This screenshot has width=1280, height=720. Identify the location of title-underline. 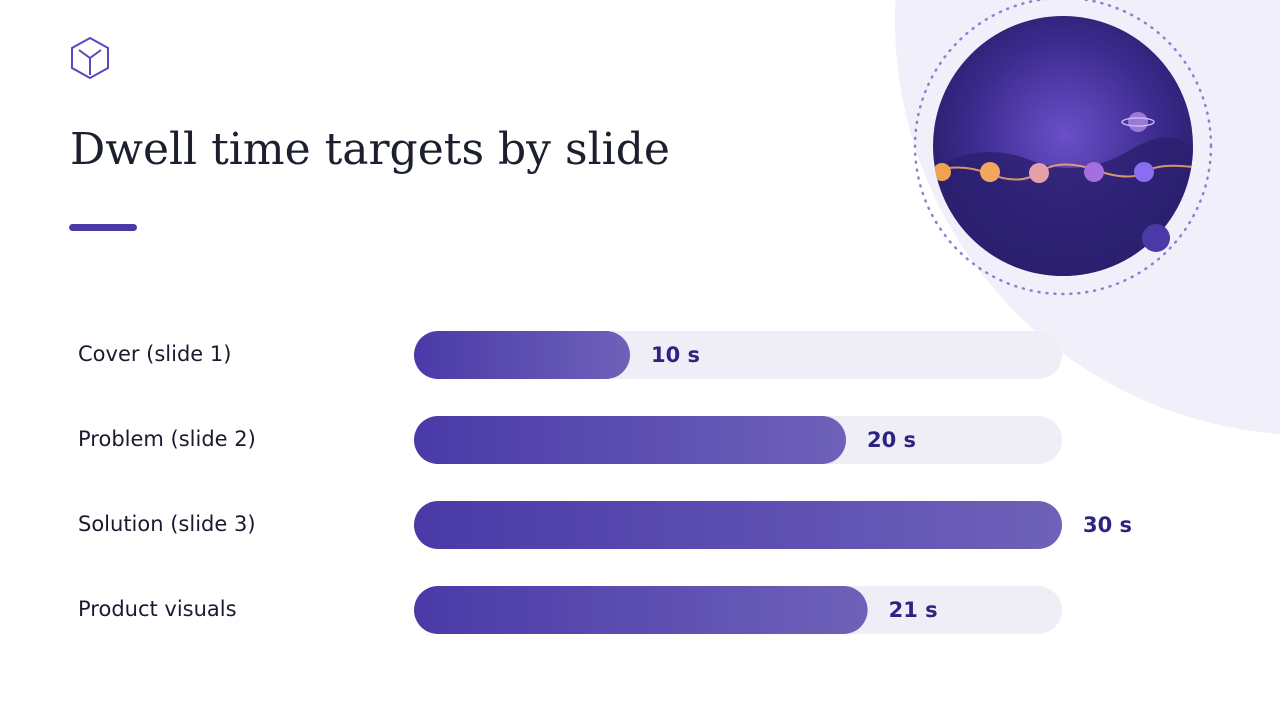
(103, 227).